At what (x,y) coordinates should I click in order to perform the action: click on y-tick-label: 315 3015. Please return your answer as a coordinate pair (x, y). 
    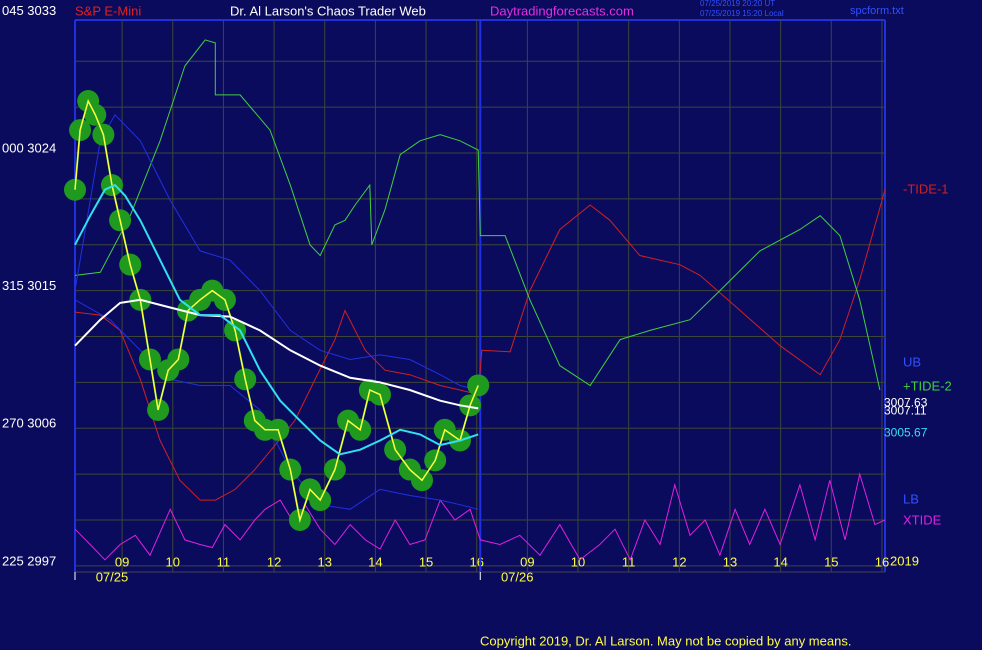
    Looking at the image, I should click on (29, 285).